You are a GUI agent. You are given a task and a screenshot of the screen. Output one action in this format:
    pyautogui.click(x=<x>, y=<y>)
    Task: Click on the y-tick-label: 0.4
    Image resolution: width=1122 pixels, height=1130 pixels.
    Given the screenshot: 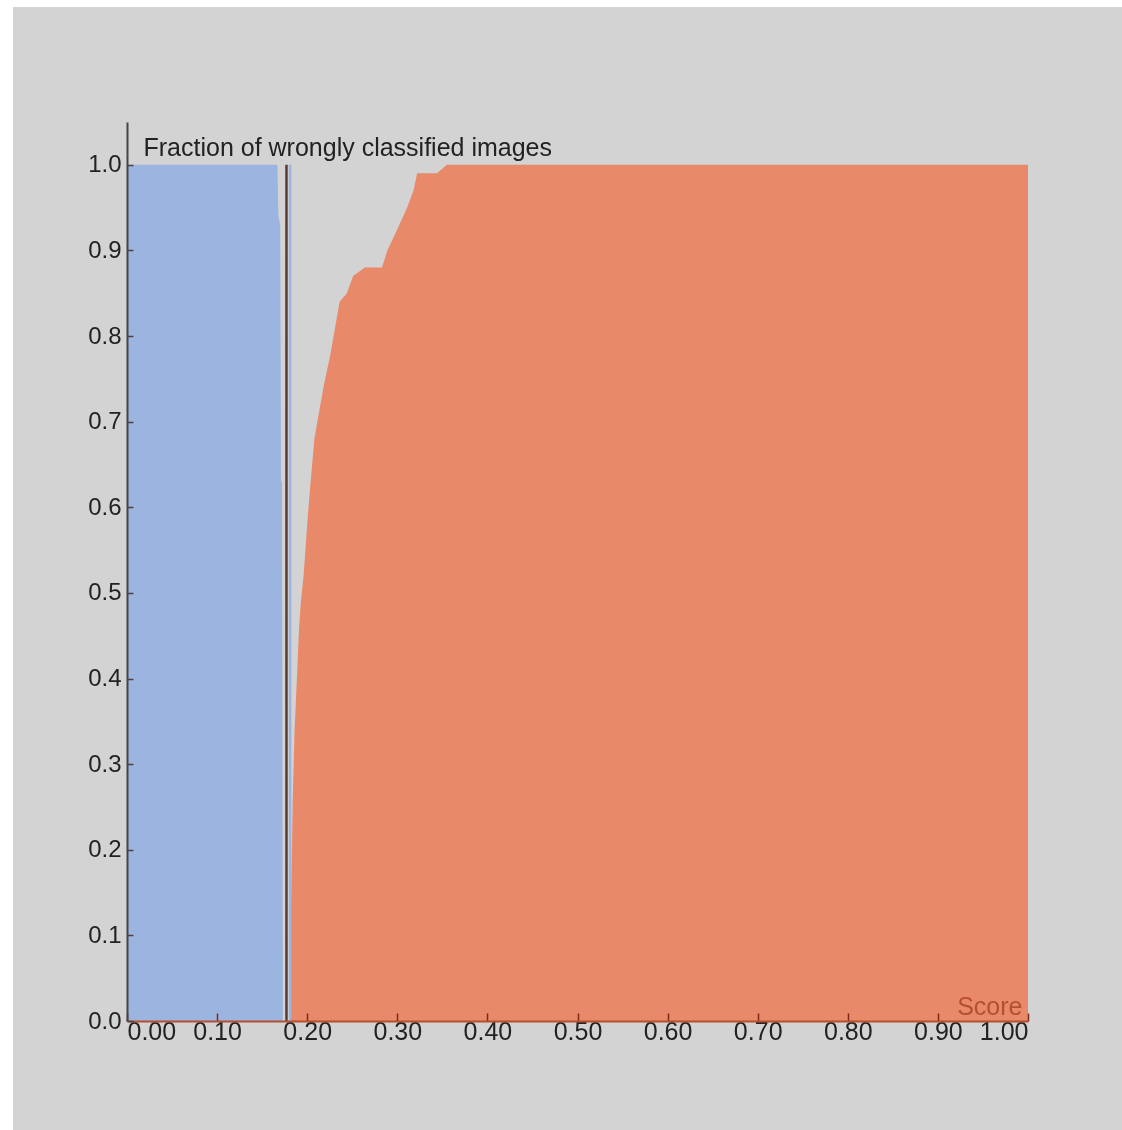 What is the action you would take?
    pyautogui.click(x=105, y=678)
    